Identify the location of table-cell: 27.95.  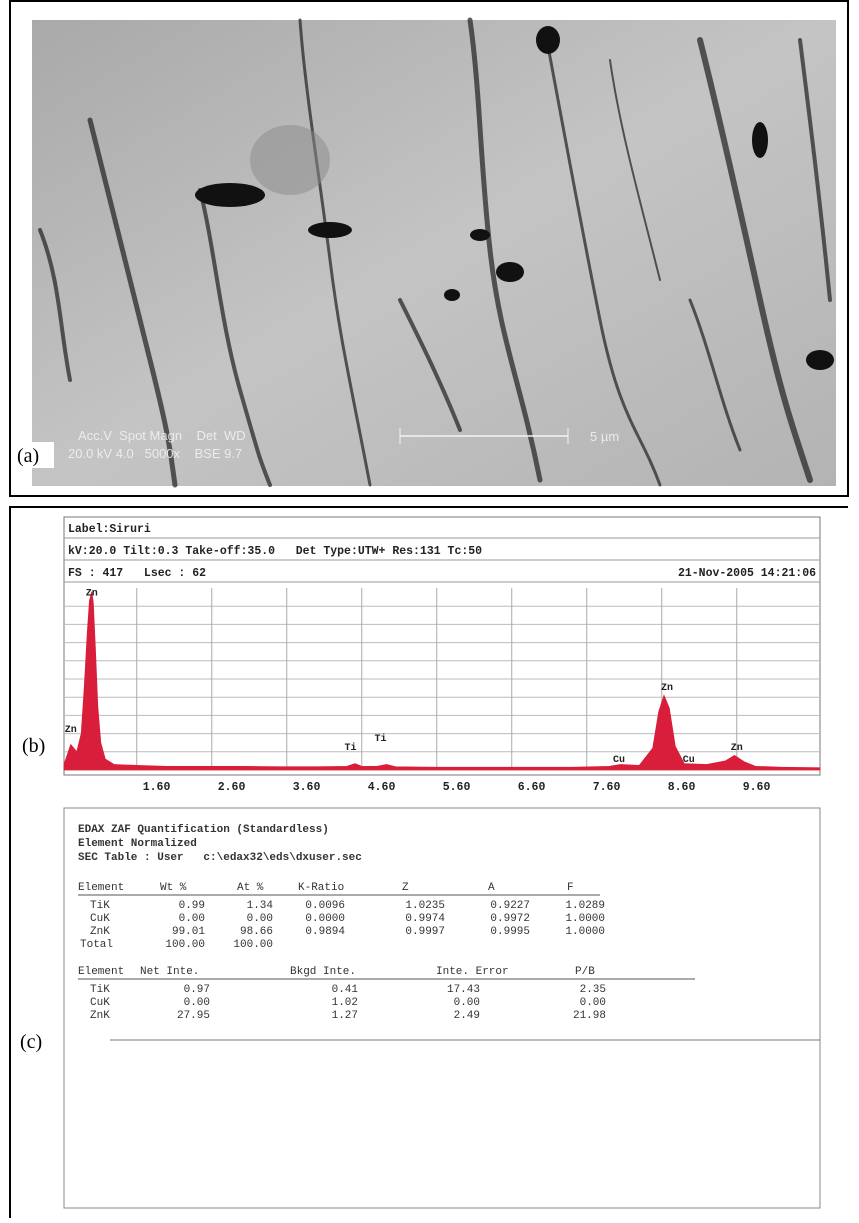
(193, 1016).